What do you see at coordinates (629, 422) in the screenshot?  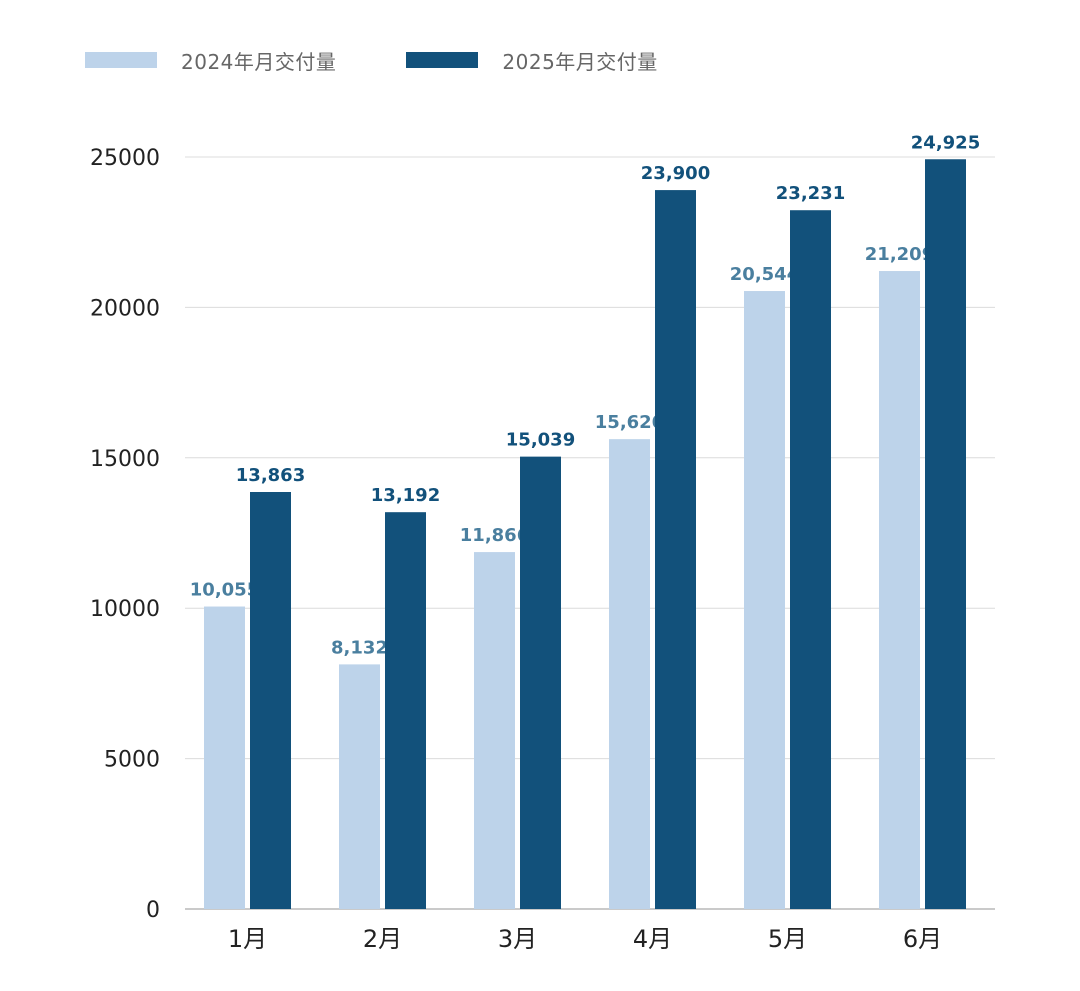 I see `data-label-2024: 15,620` at bounding box center [629, 422].